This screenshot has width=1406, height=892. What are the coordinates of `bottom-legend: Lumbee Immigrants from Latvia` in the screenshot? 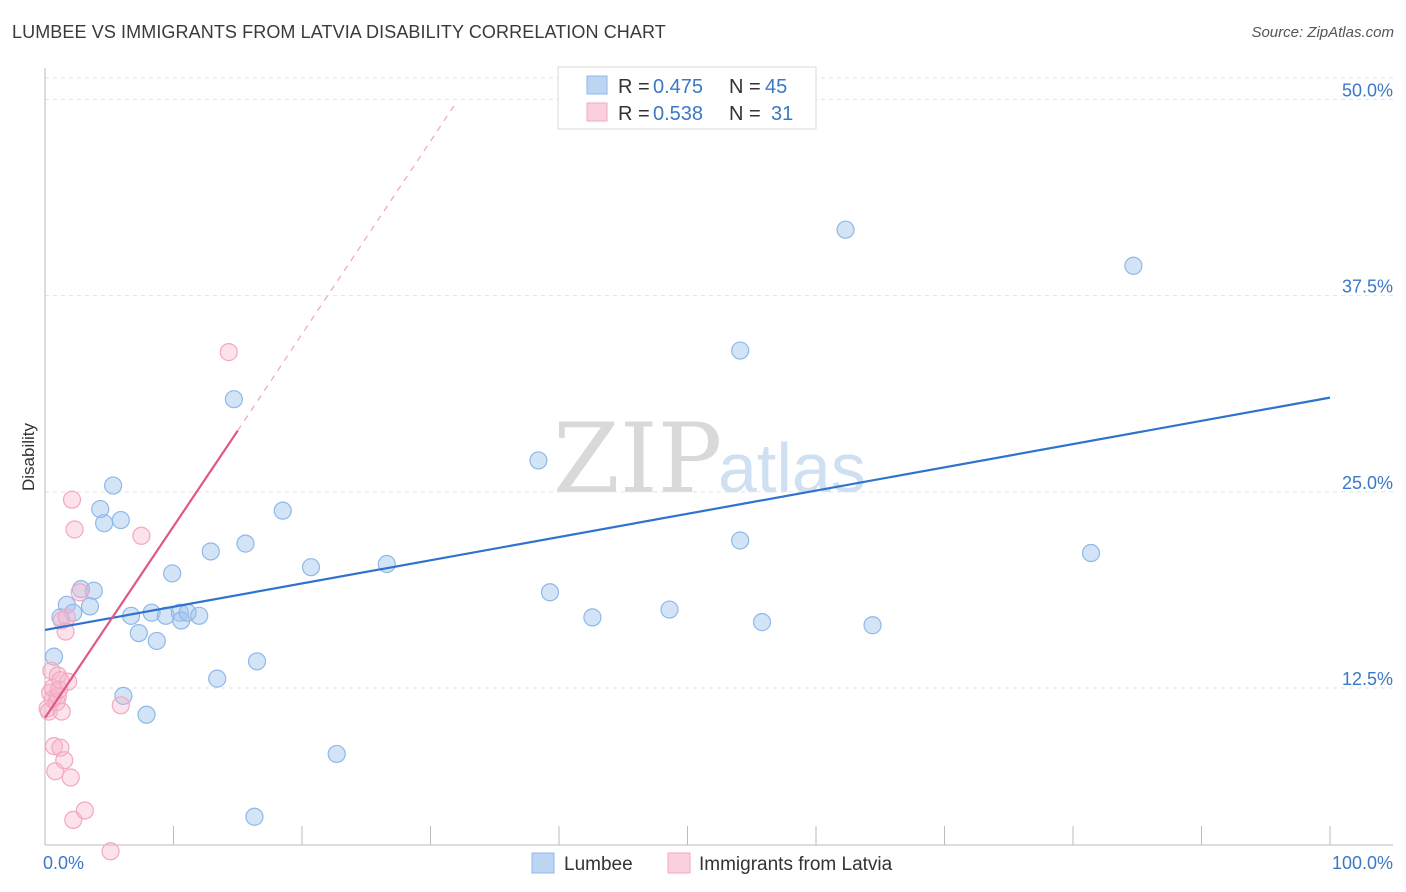 It's located at (712, 863).